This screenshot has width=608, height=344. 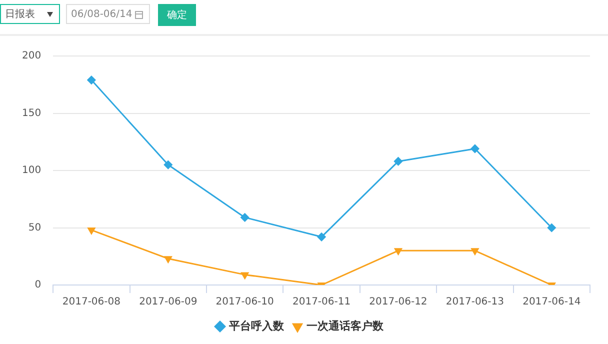 What do you see at coordinates (177, 15) in the screenshot?
I see `confirm-button: 确定` at bounding box center [177, 15].